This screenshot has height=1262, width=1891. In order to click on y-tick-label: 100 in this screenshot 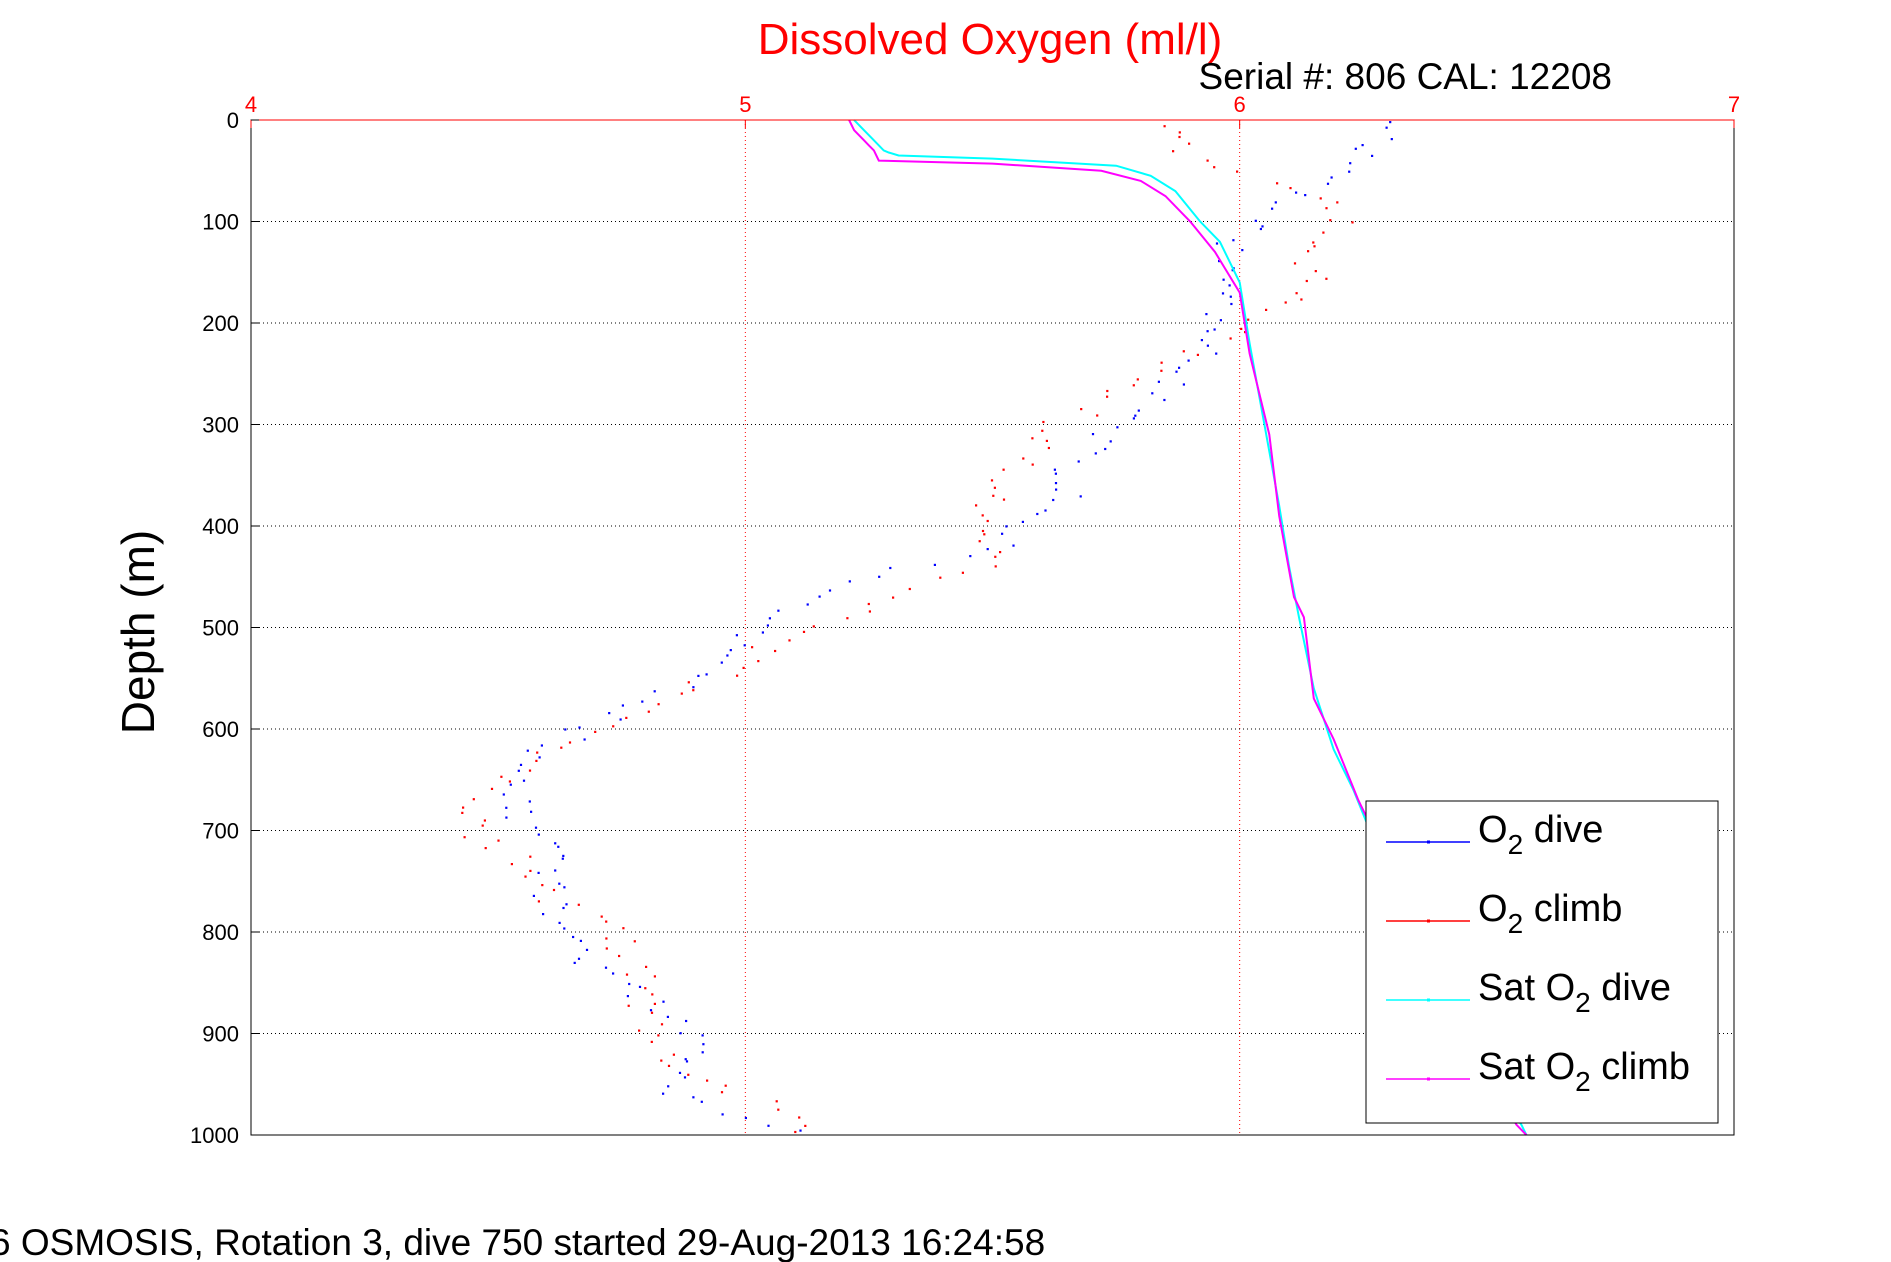, I will do `click(220, 222)`.